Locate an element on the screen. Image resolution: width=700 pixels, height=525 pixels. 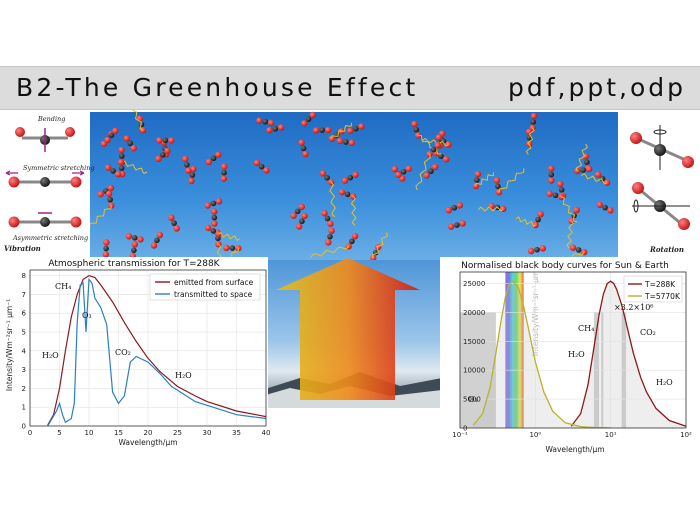
y-tick-label: 5 is located at coordinates (24, 333).